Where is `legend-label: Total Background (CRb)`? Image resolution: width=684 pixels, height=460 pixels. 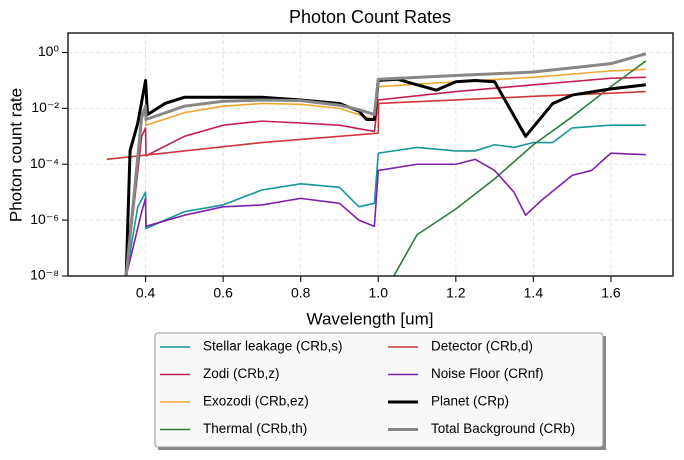 legend-label: Total Background (CRb) is located at coordinates (503, 428).